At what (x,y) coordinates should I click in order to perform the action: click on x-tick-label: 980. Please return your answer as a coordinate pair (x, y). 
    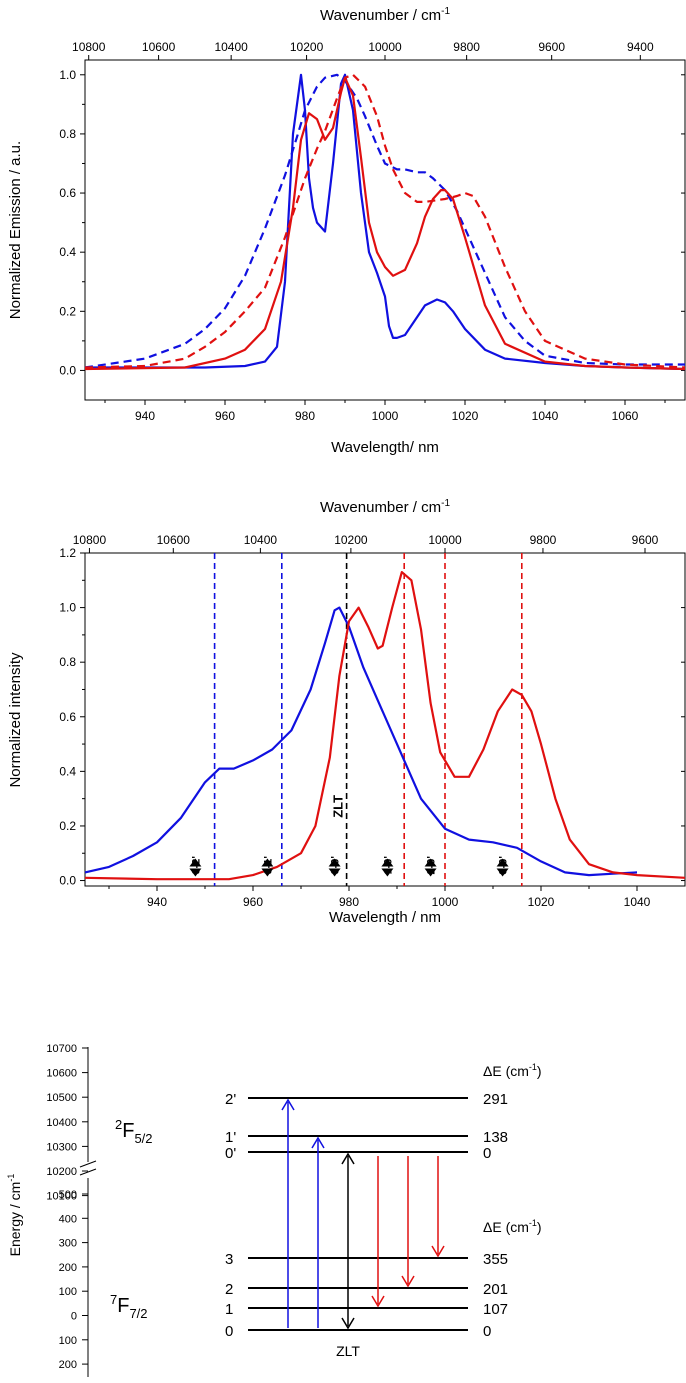
    Looking at the image, I should click on (349, 902).